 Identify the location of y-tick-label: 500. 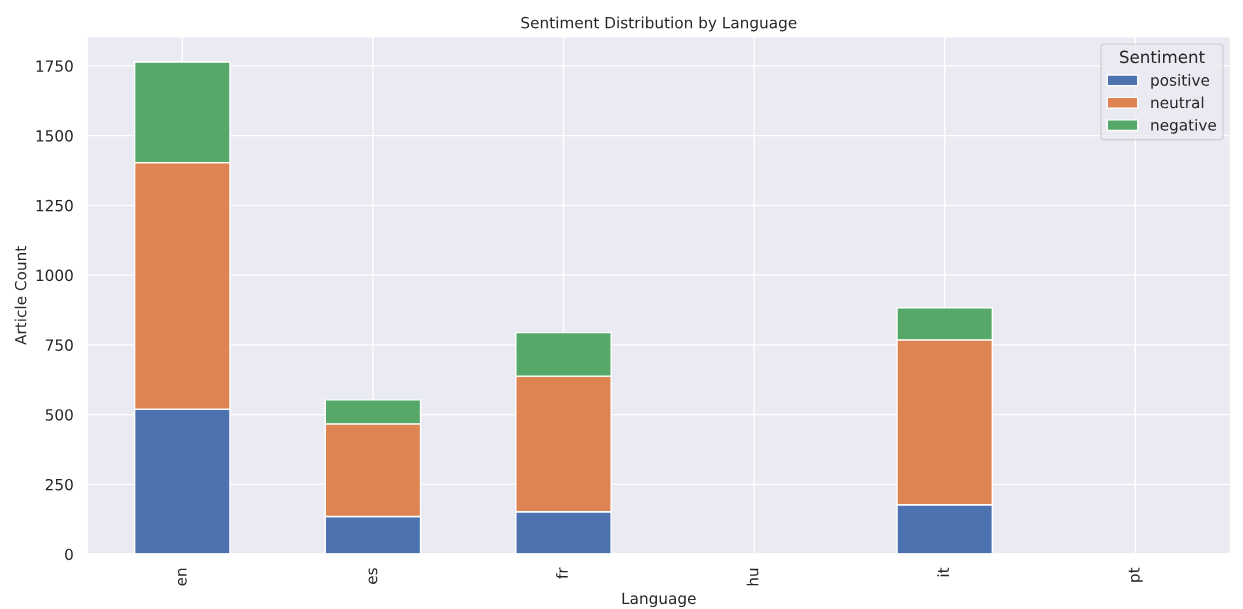
(59, 415).